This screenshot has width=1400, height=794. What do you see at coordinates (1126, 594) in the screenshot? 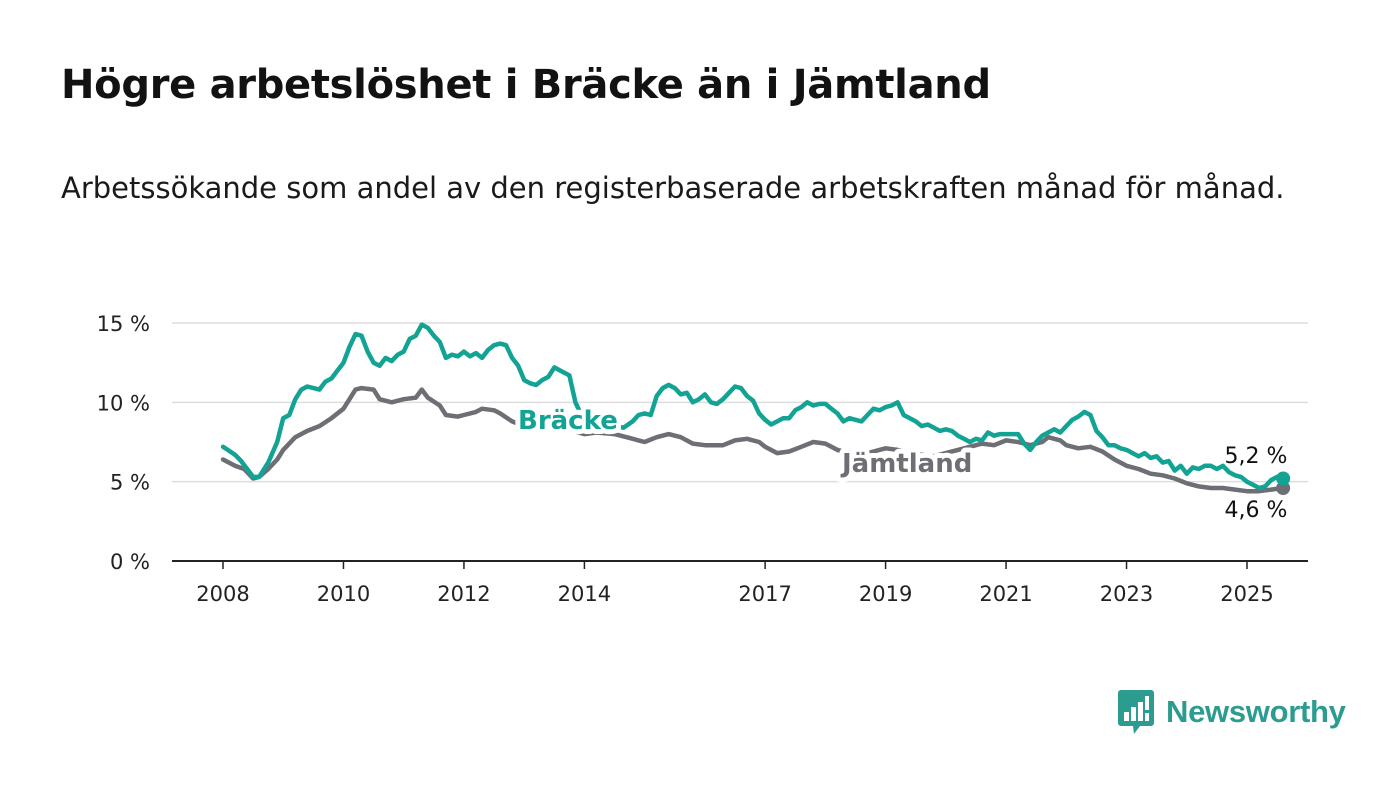
I see `x-tick-label: 2023` at bounding box center [1126, 594].